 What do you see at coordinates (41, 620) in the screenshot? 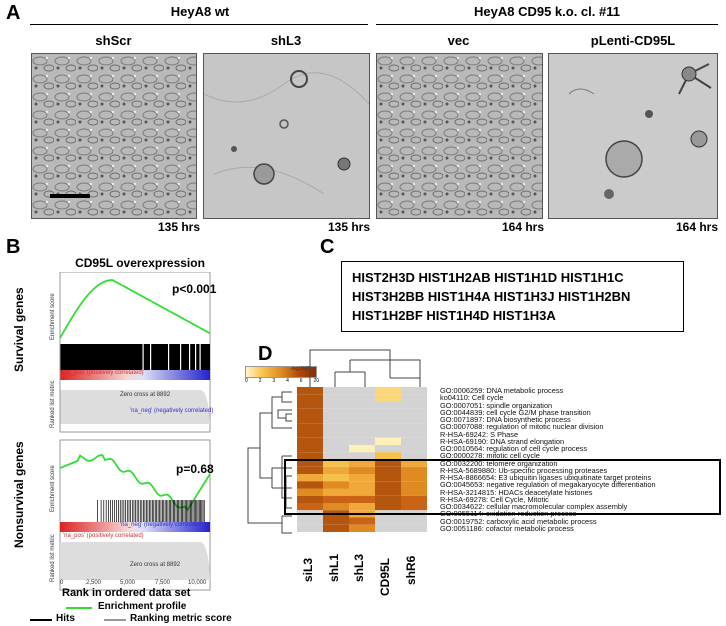
I see `legend-hits-swatch` at bounding box center [41, 620].